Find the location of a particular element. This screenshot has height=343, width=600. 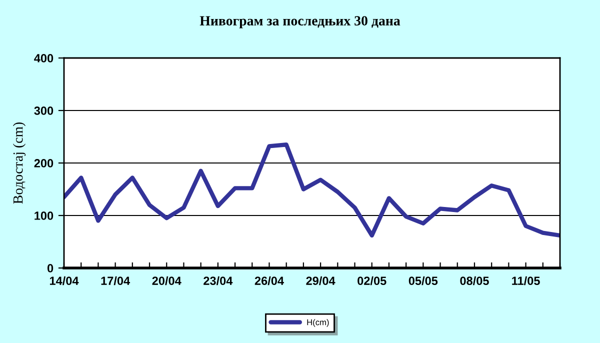

x-tick-label: 05/05 is located at coordinates (423, 281).